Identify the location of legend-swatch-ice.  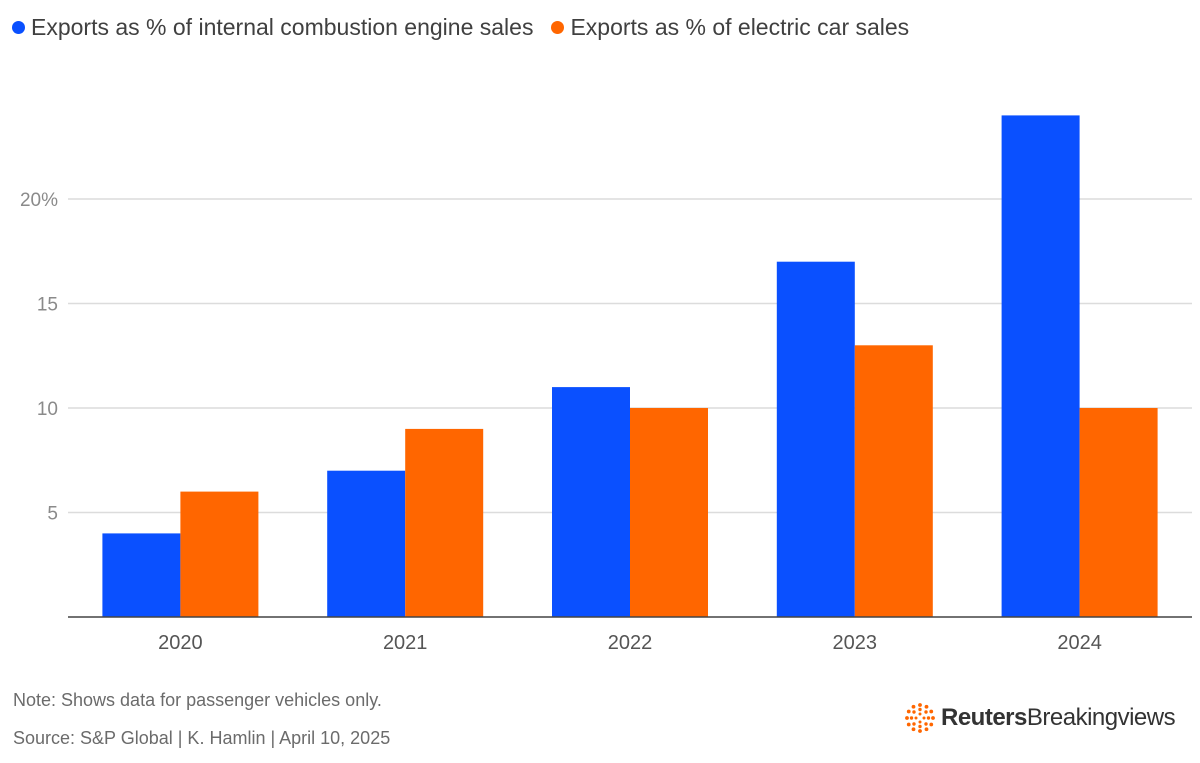
(18, 27).